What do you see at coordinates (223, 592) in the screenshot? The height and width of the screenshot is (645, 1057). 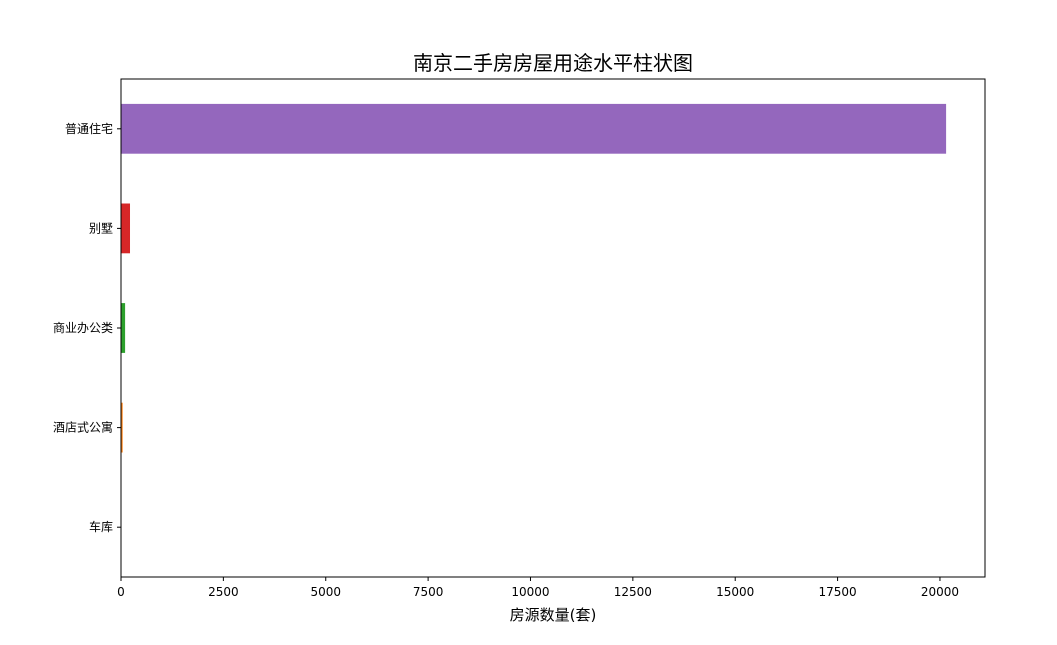 I see `x-tick-label-1: 2500` at bounding box center [223, 592].